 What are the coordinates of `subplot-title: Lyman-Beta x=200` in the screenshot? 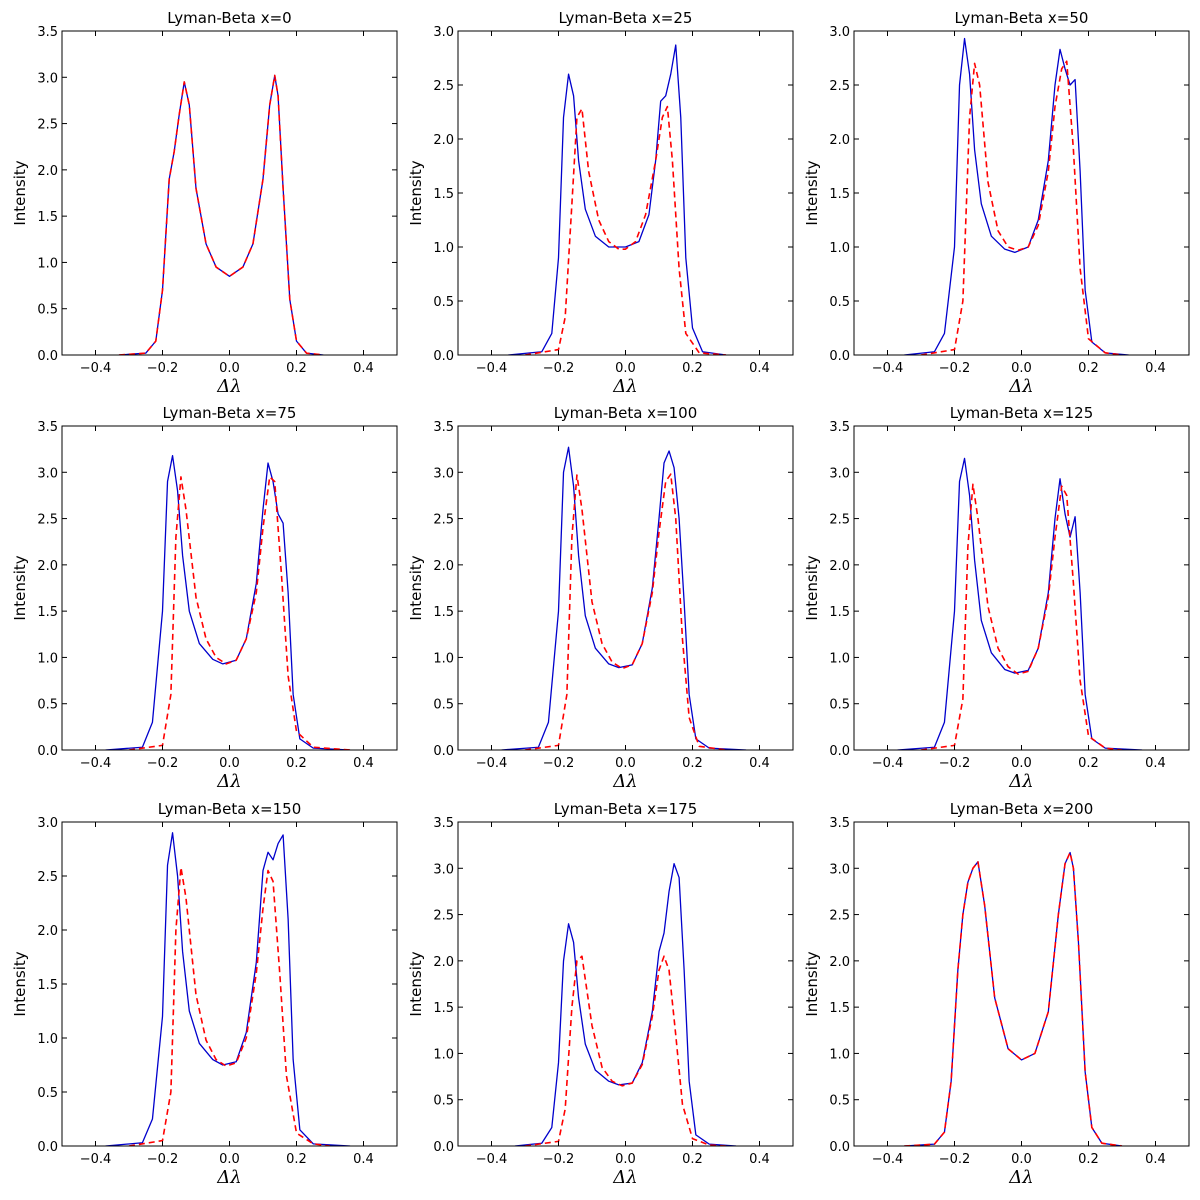 It's located at (1021, 809).